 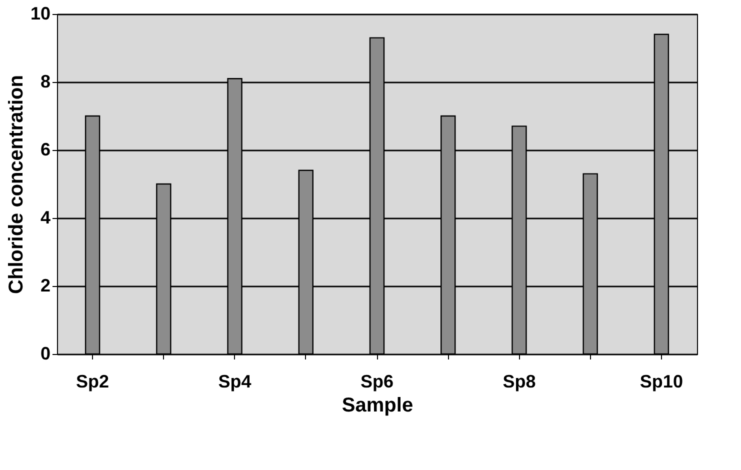 I want to click on x-axis-title: Sample, so click(x=378, y=405).